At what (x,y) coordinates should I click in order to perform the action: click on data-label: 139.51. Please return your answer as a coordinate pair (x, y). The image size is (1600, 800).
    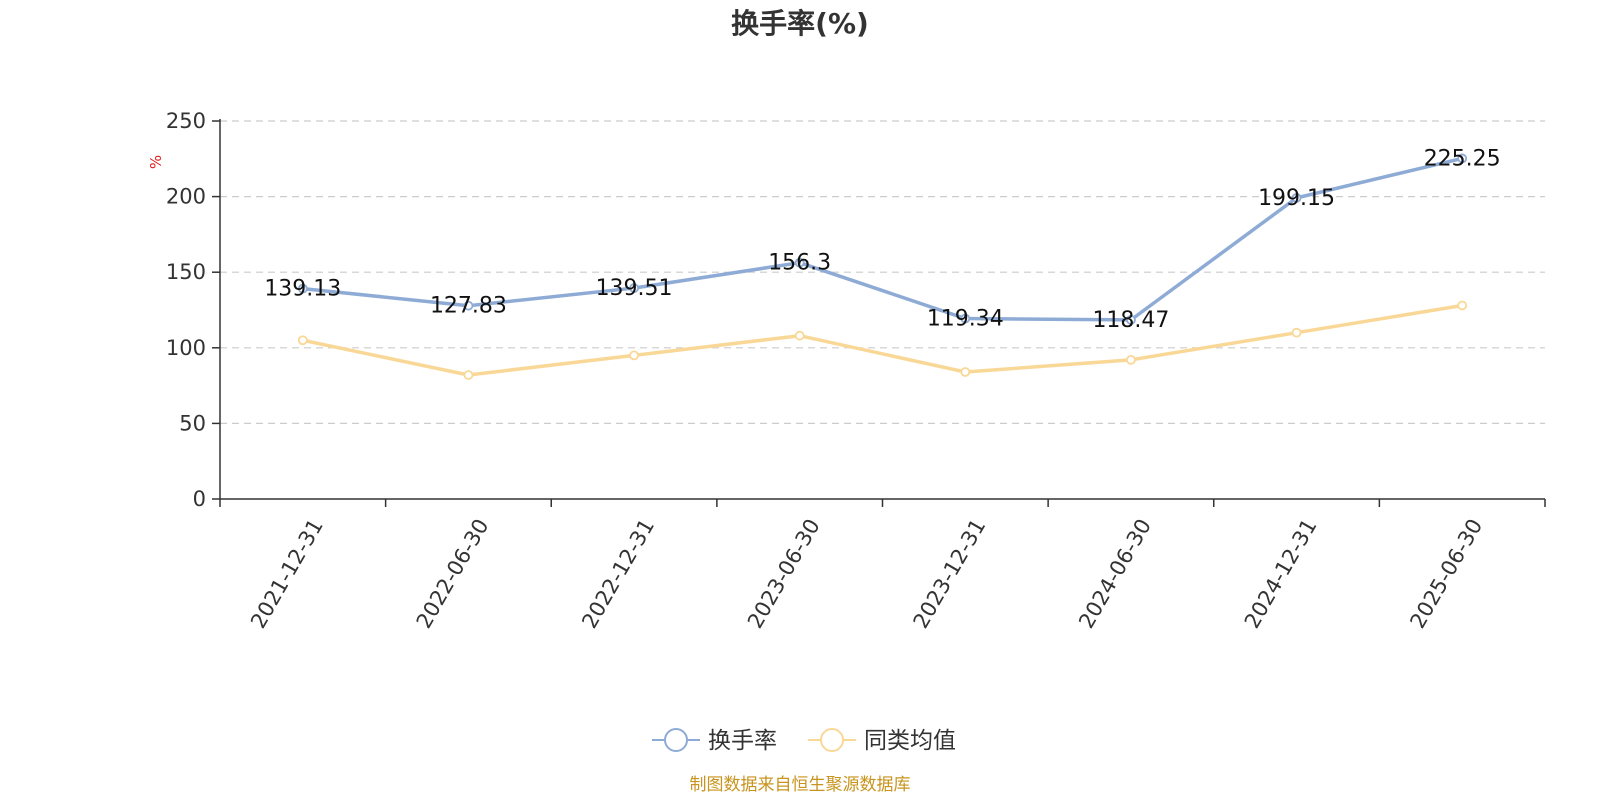
    Looking at the image, I should click on (634, 288).